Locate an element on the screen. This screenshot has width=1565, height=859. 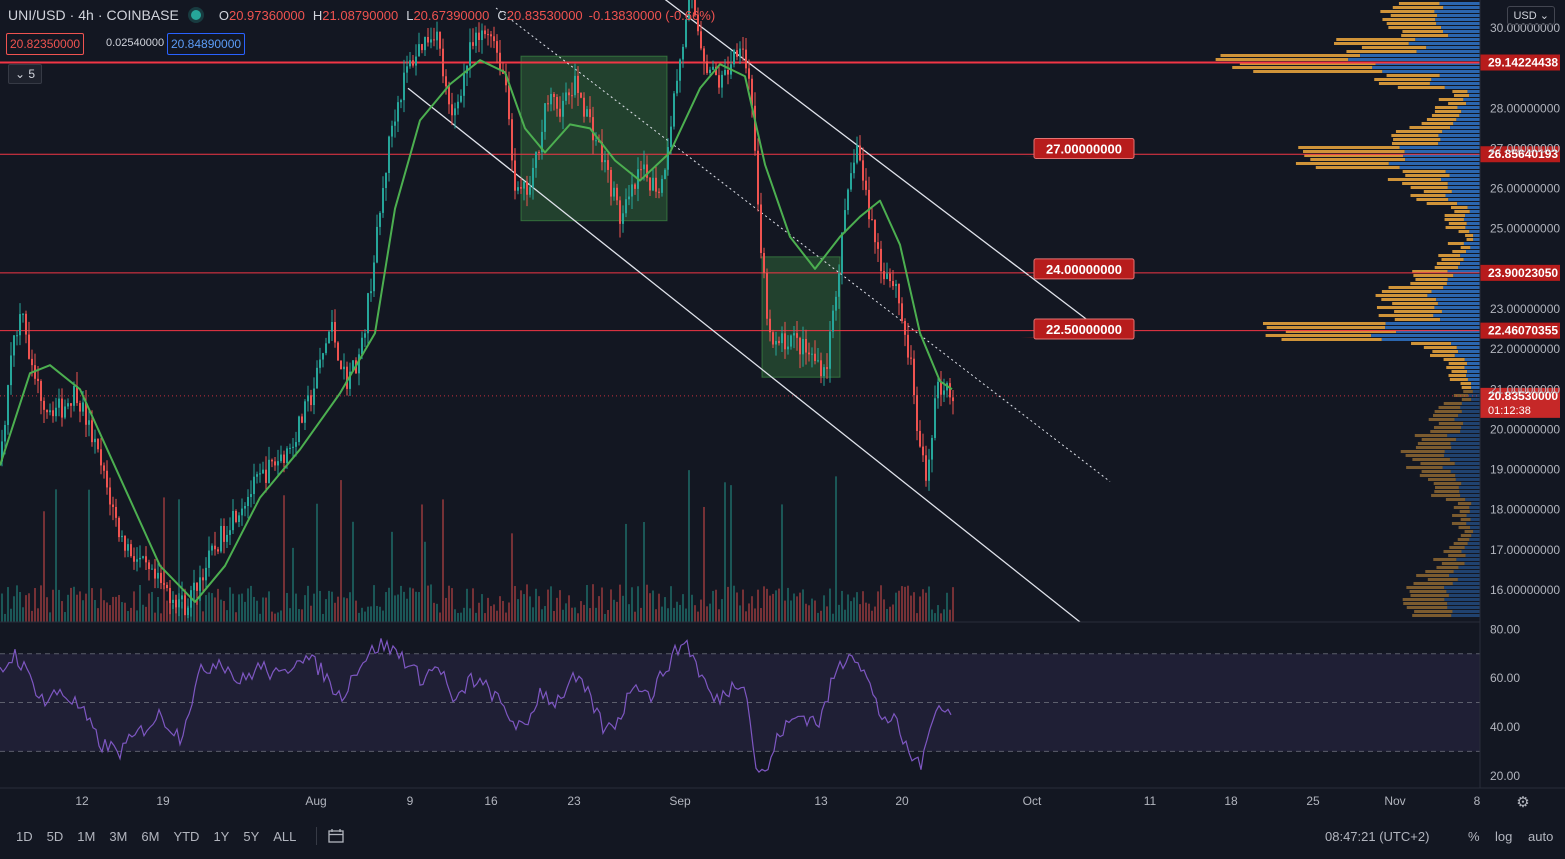
indicators-toggle: ⌄ 5 is located at coordinates (25, 74).